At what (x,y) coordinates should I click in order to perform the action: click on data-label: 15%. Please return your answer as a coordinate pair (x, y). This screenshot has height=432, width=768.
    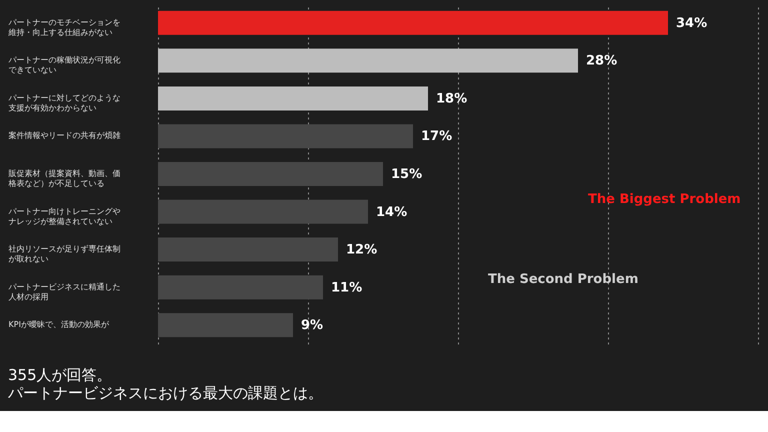
    Looking at the image, I should click on (406, 174).